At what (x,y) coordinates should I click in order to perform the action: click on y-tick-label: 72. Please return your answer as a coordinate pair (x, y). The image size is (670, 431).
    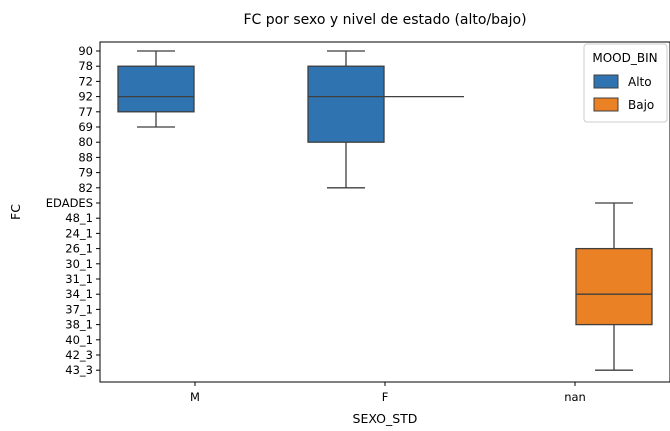
    Looking at the image, I should click on (85, 81).